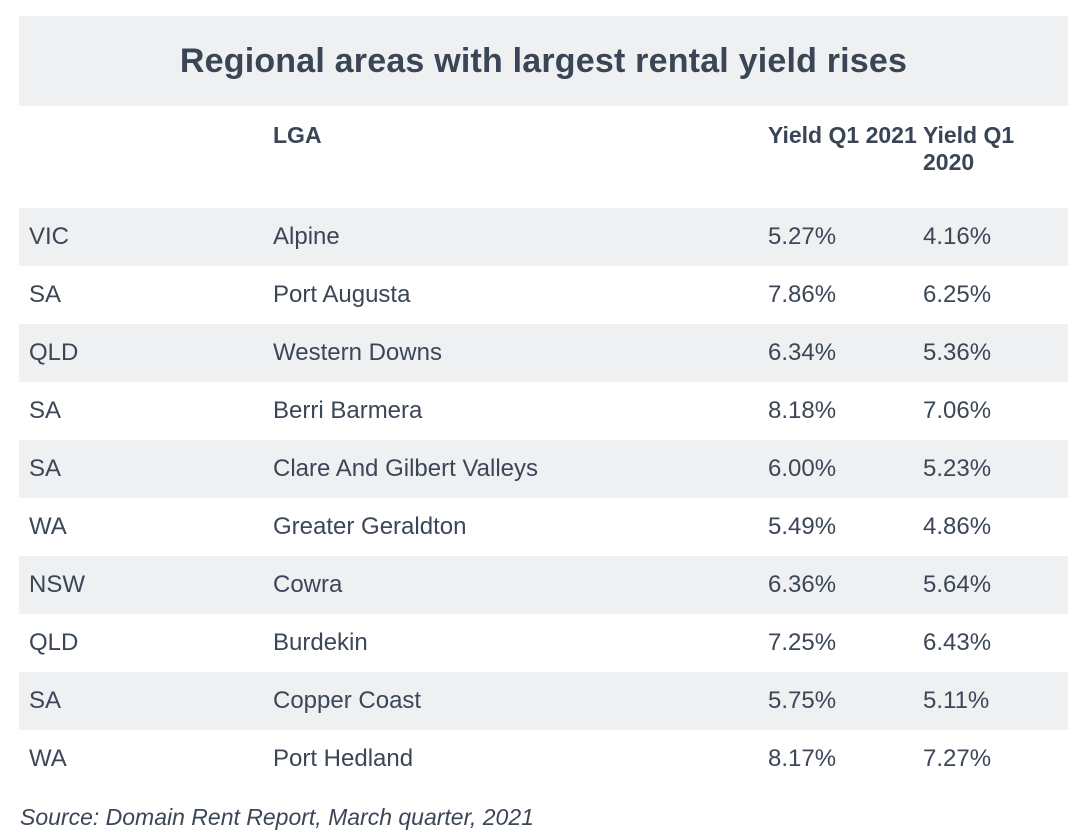 This screenshot has width=1080, height=840. What do you see at coordinates (49, 236) in the screenshot?
I see `cell-state: VIC` at bounding box center [49, 236].